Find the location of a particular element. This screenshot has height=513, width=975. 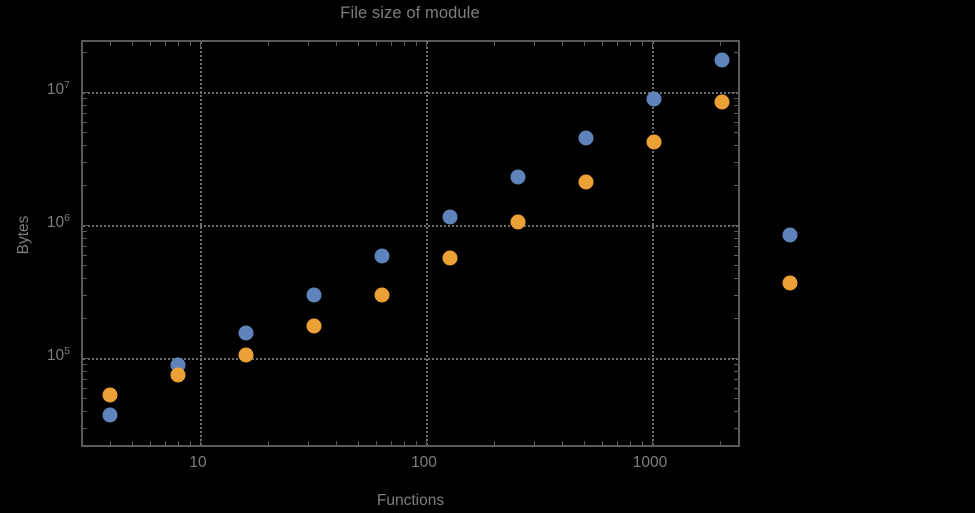

tick-y-major-right is located at coordinates (734, 225).